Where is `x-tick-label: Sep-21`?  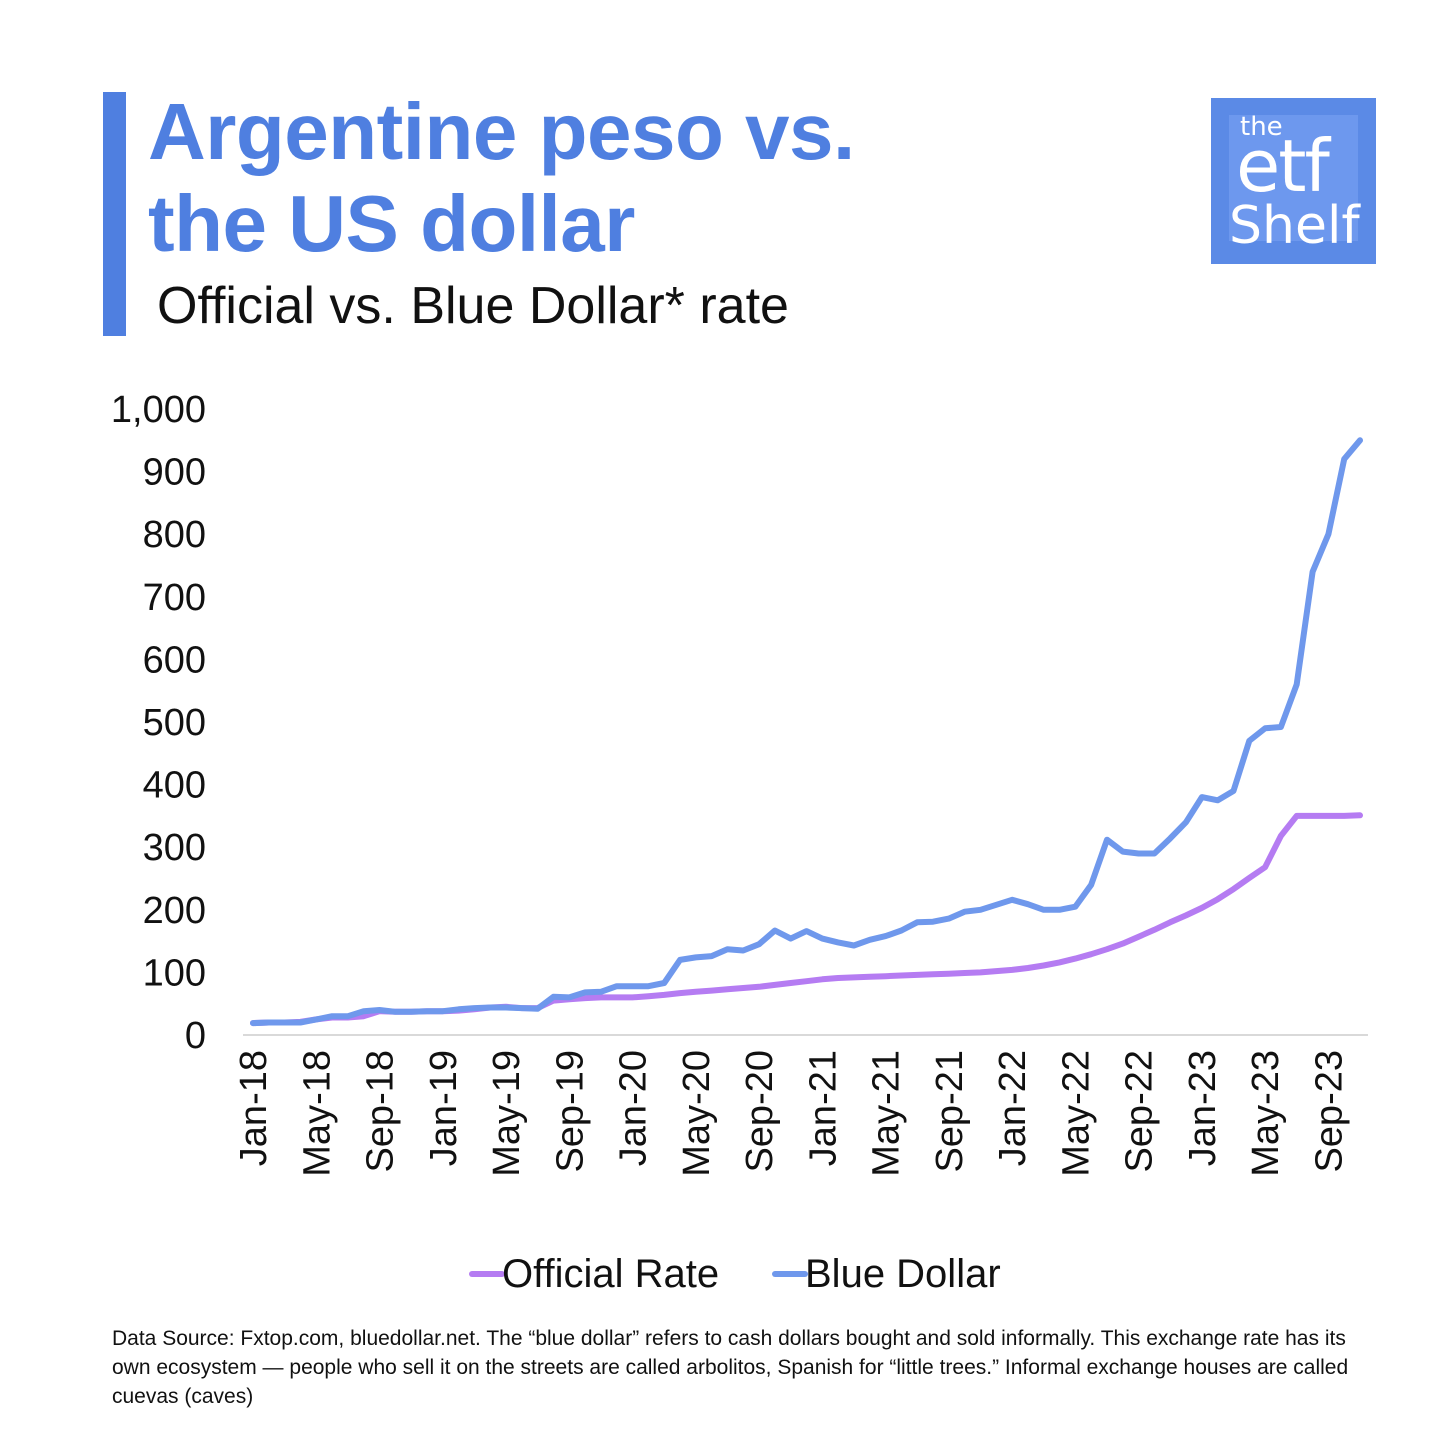
x-tick-label: Sep-21 is located at coordinates (950, 1111).